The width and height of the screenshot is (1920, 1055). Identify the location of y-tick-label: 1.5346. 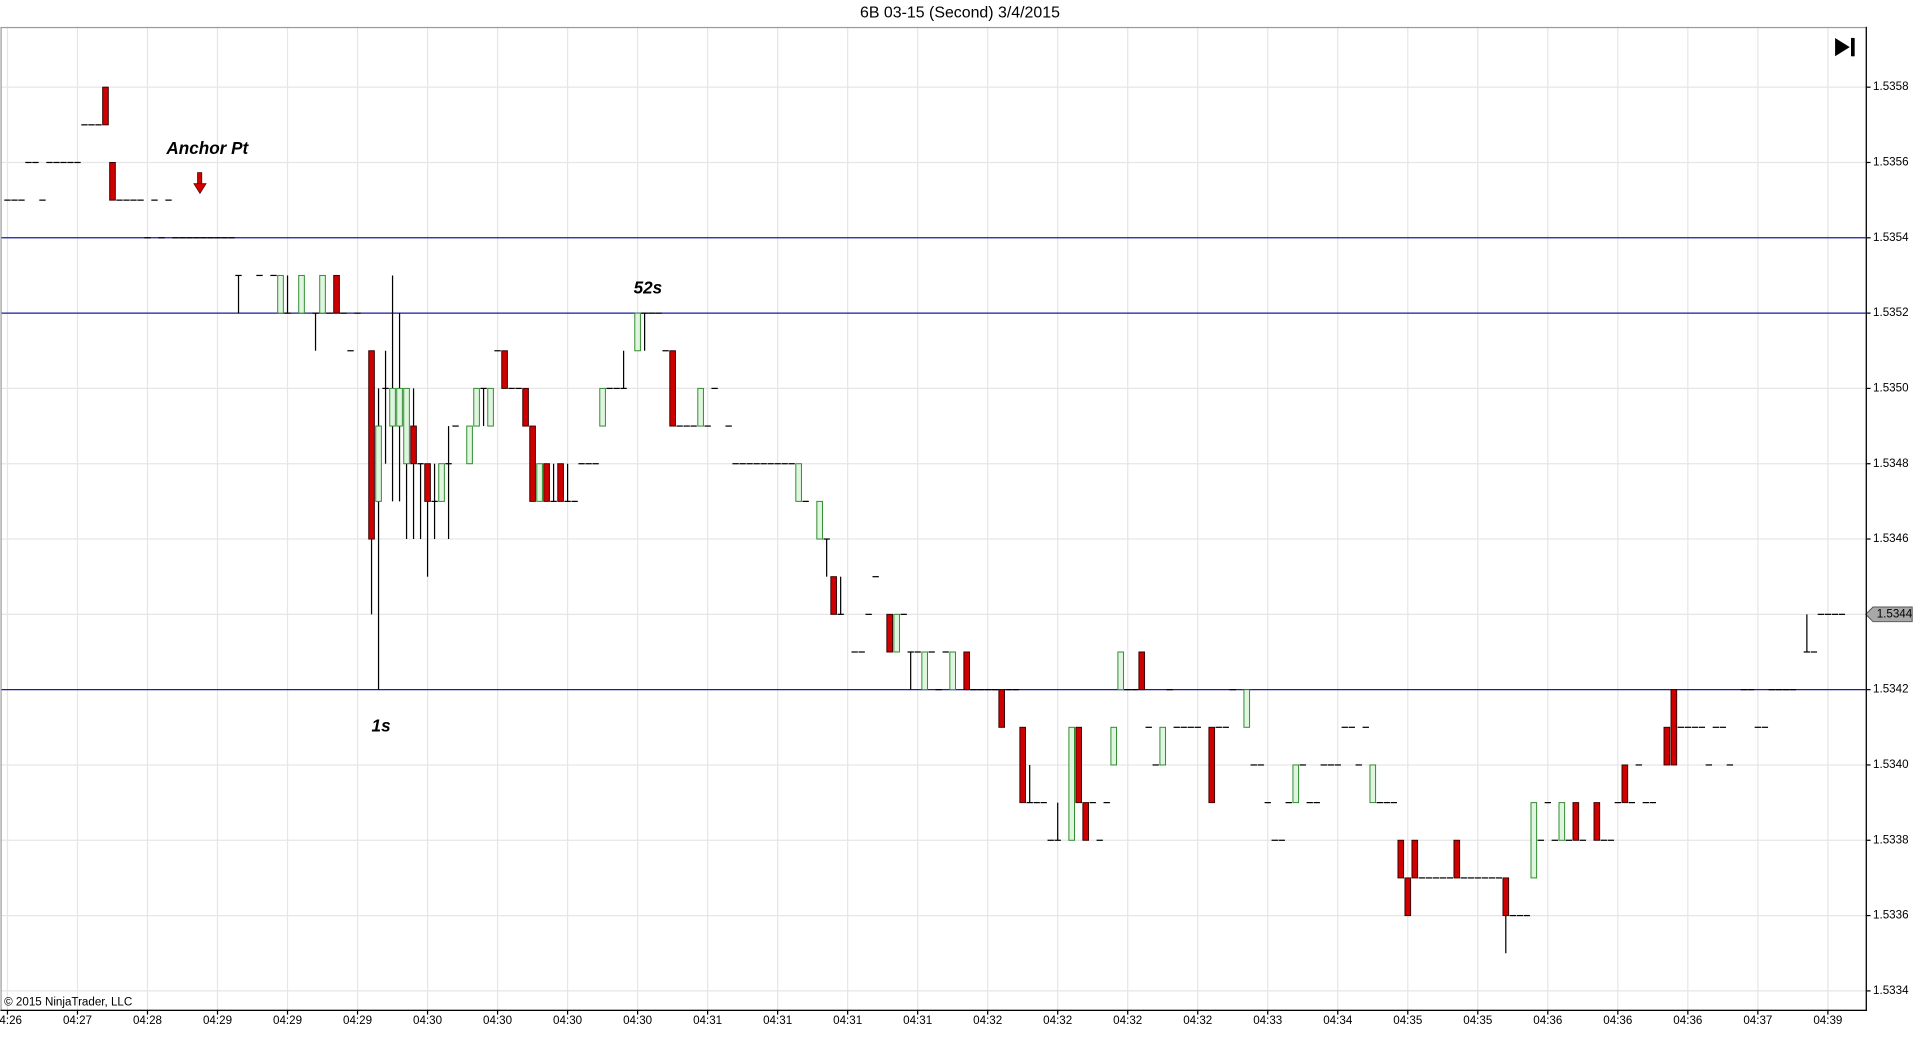
(1891, 538).